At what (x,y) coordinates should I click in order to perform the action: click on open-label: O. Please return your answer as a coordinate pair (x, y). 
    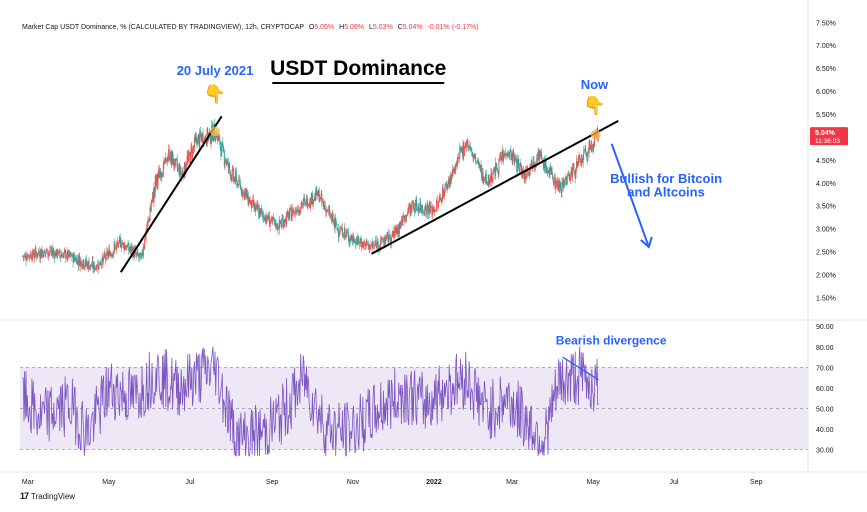
    Looking at the image, I should click on (311, 27).